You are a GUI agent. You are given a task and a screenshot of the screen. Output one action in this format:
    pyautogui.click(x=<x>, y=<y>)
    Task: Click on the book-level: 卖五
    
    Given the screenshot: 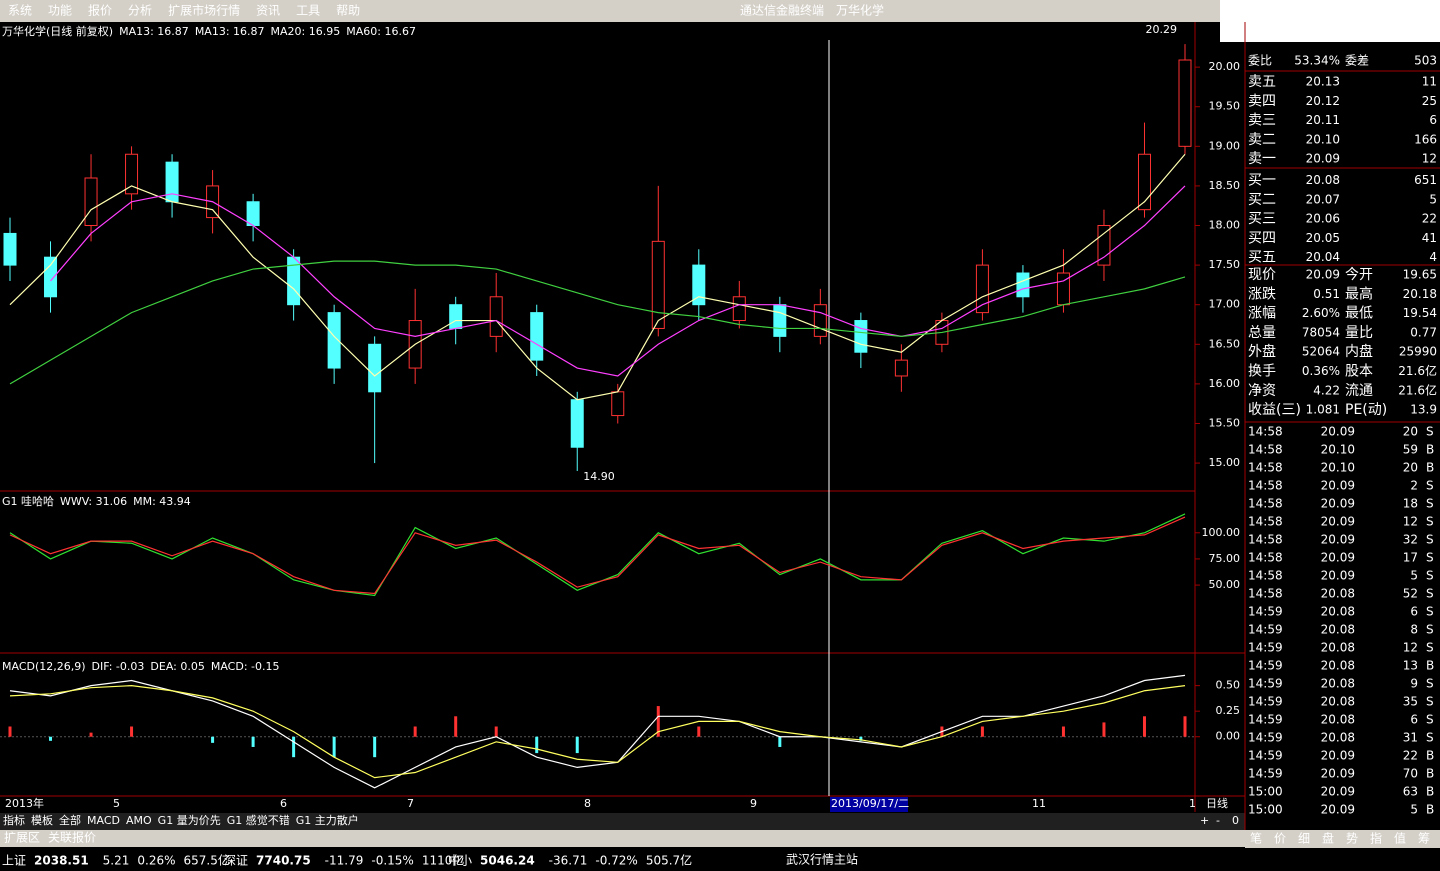 What is the action you would take?
    pyautogui.click(x=1262, y=82)
    